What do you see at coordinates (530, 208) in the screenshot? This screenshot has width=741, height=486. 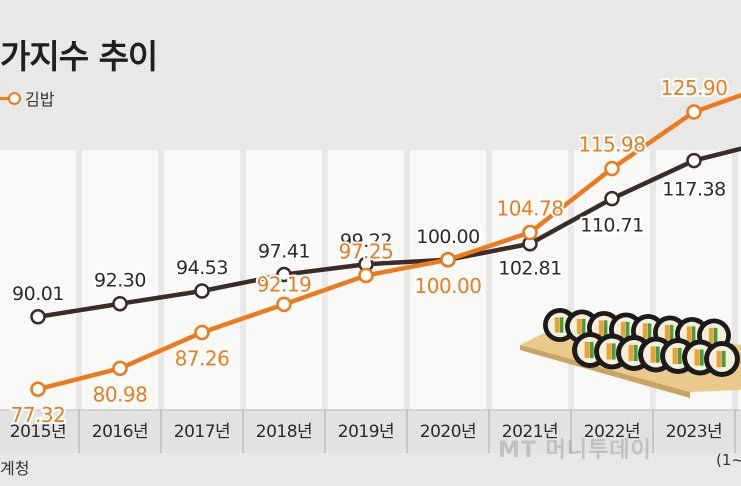 I see `data-label: 104.78` at bounding box center [530, 208].